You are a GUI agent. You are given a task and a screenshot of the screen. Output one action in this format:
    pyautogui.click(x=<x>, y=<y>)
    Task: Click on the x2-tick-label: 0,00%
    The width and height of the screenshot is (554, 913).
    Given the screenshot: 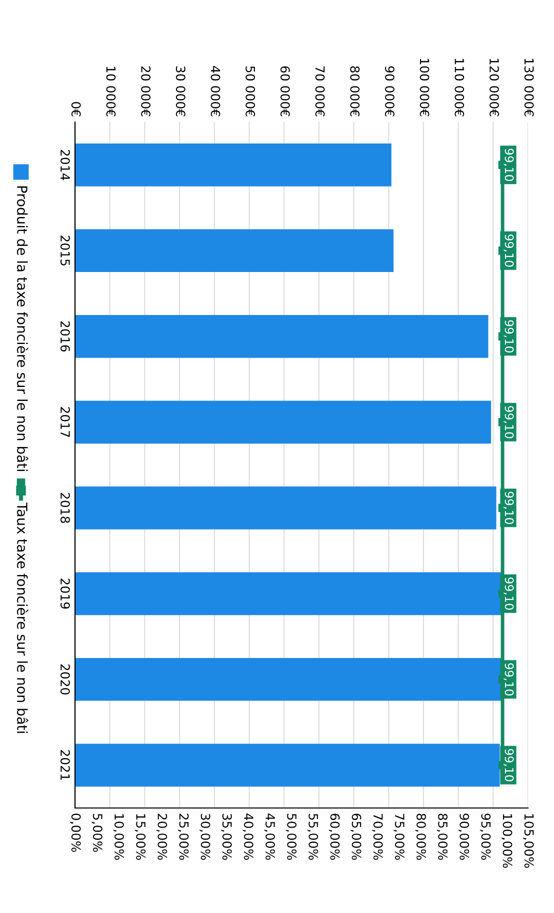 What is the action you would take?
    pyautogui.click(x=75, y=833)
    